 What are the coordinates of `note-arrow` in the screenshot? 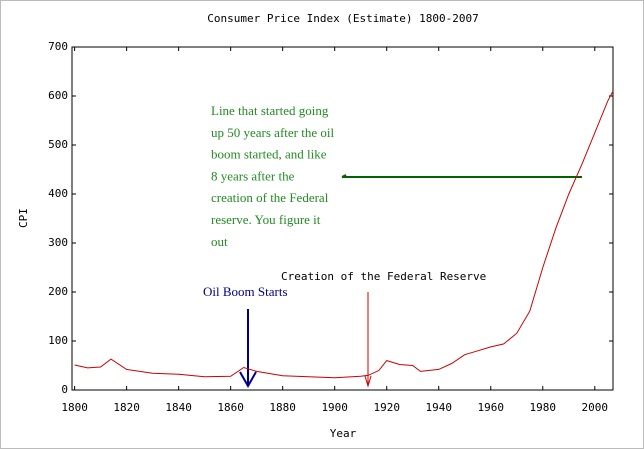 It's located at (461, 176).